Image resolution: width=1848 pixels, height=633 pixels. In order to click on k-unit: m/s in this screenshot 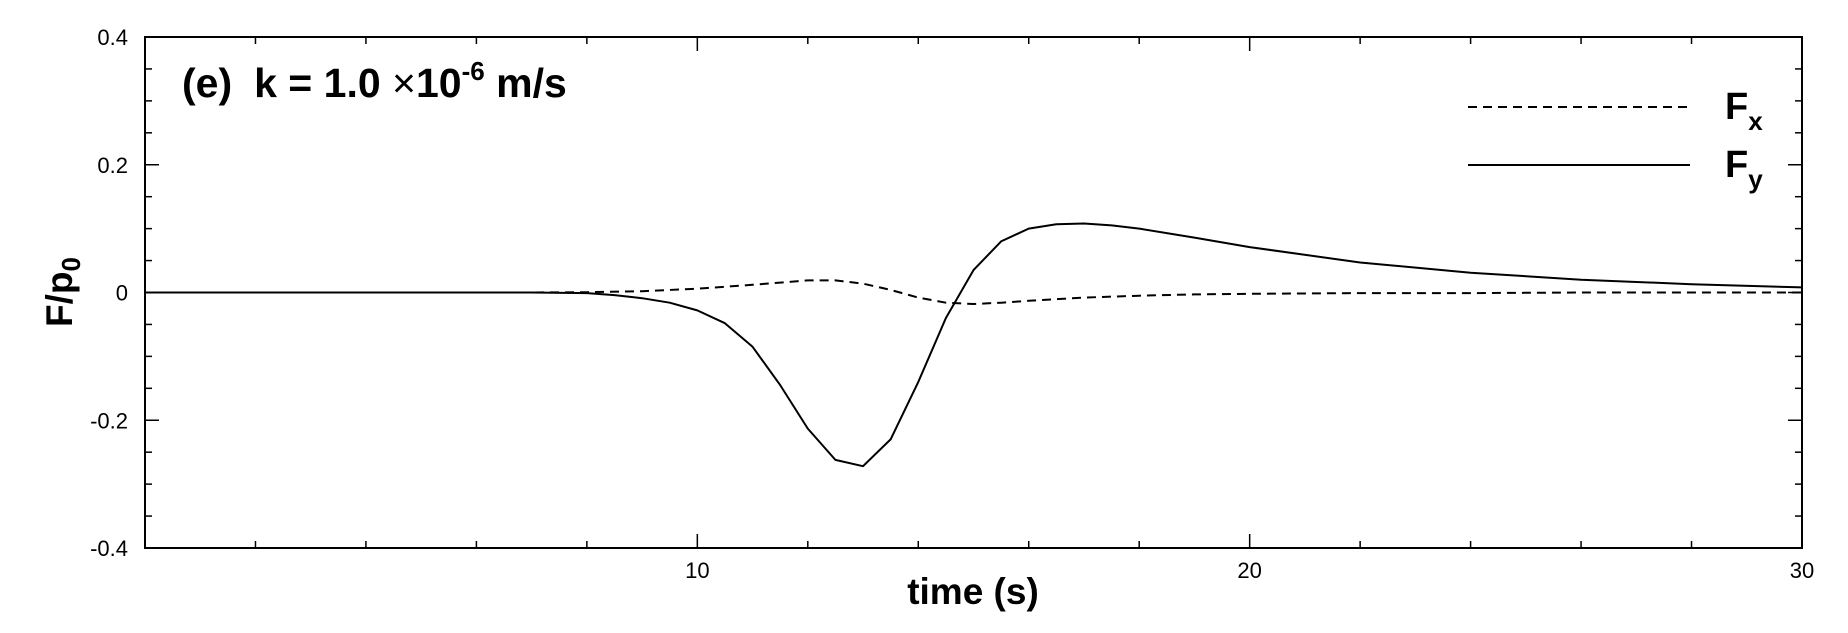, I will do `click(526, 83)`.